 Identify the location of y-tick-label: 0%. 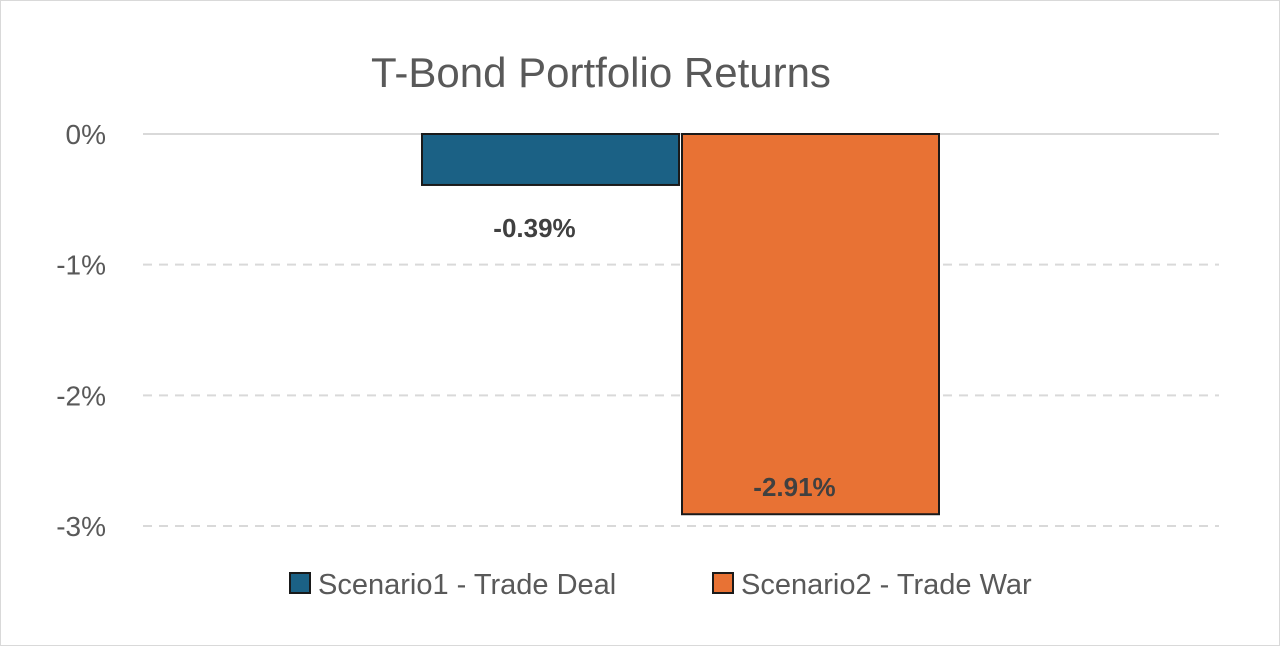
(86, 134).